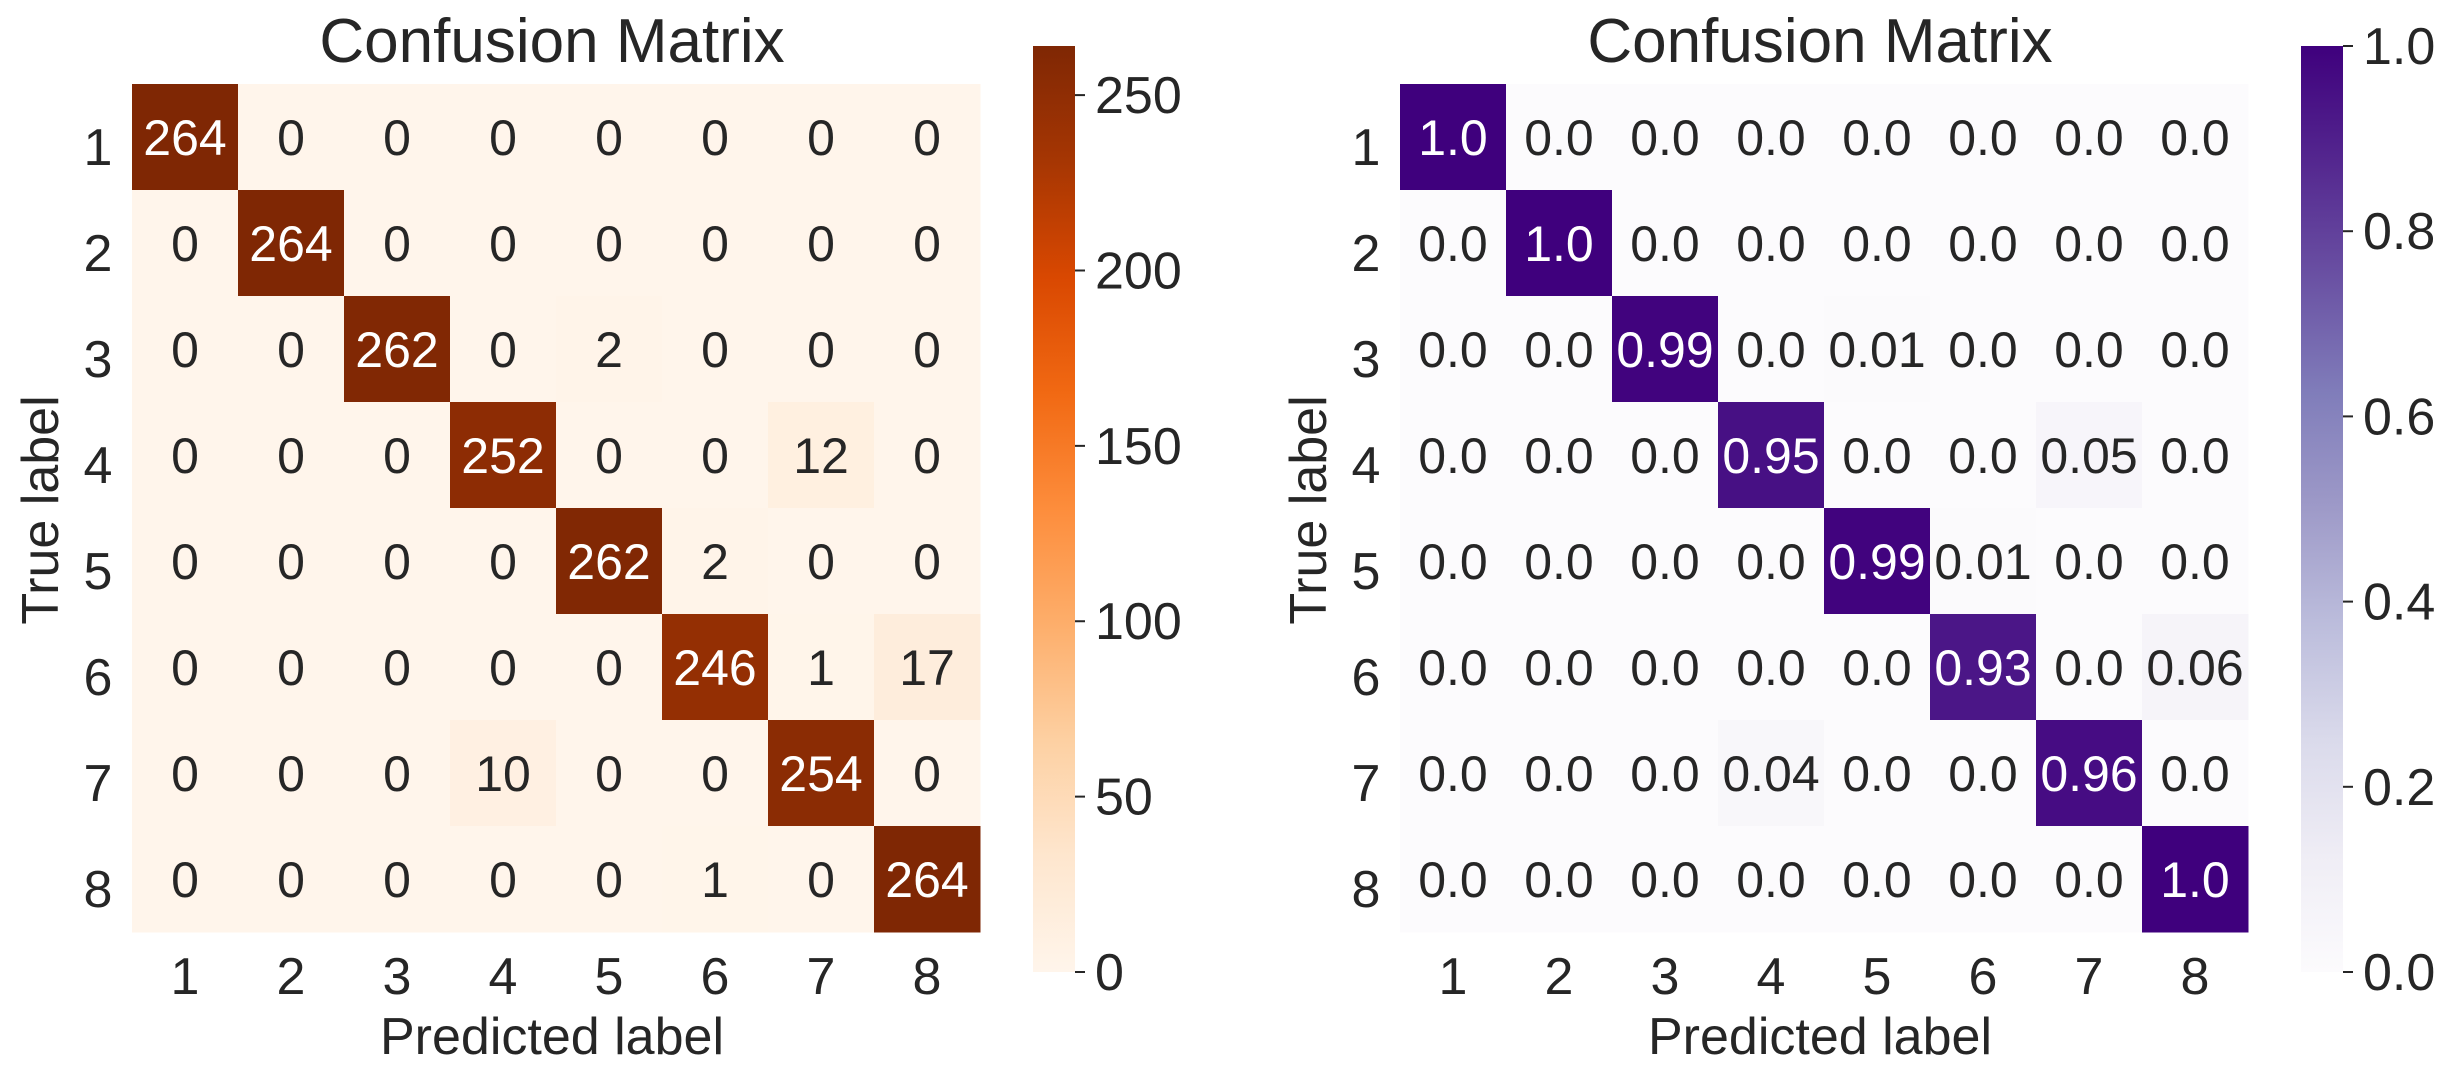 The height and width of the screenshot is (1083, 2461). What do you see at coordinates (1366, 148) in the screenshot?
I see `y-tick-label: 1` at bounding box center [1366, 148].